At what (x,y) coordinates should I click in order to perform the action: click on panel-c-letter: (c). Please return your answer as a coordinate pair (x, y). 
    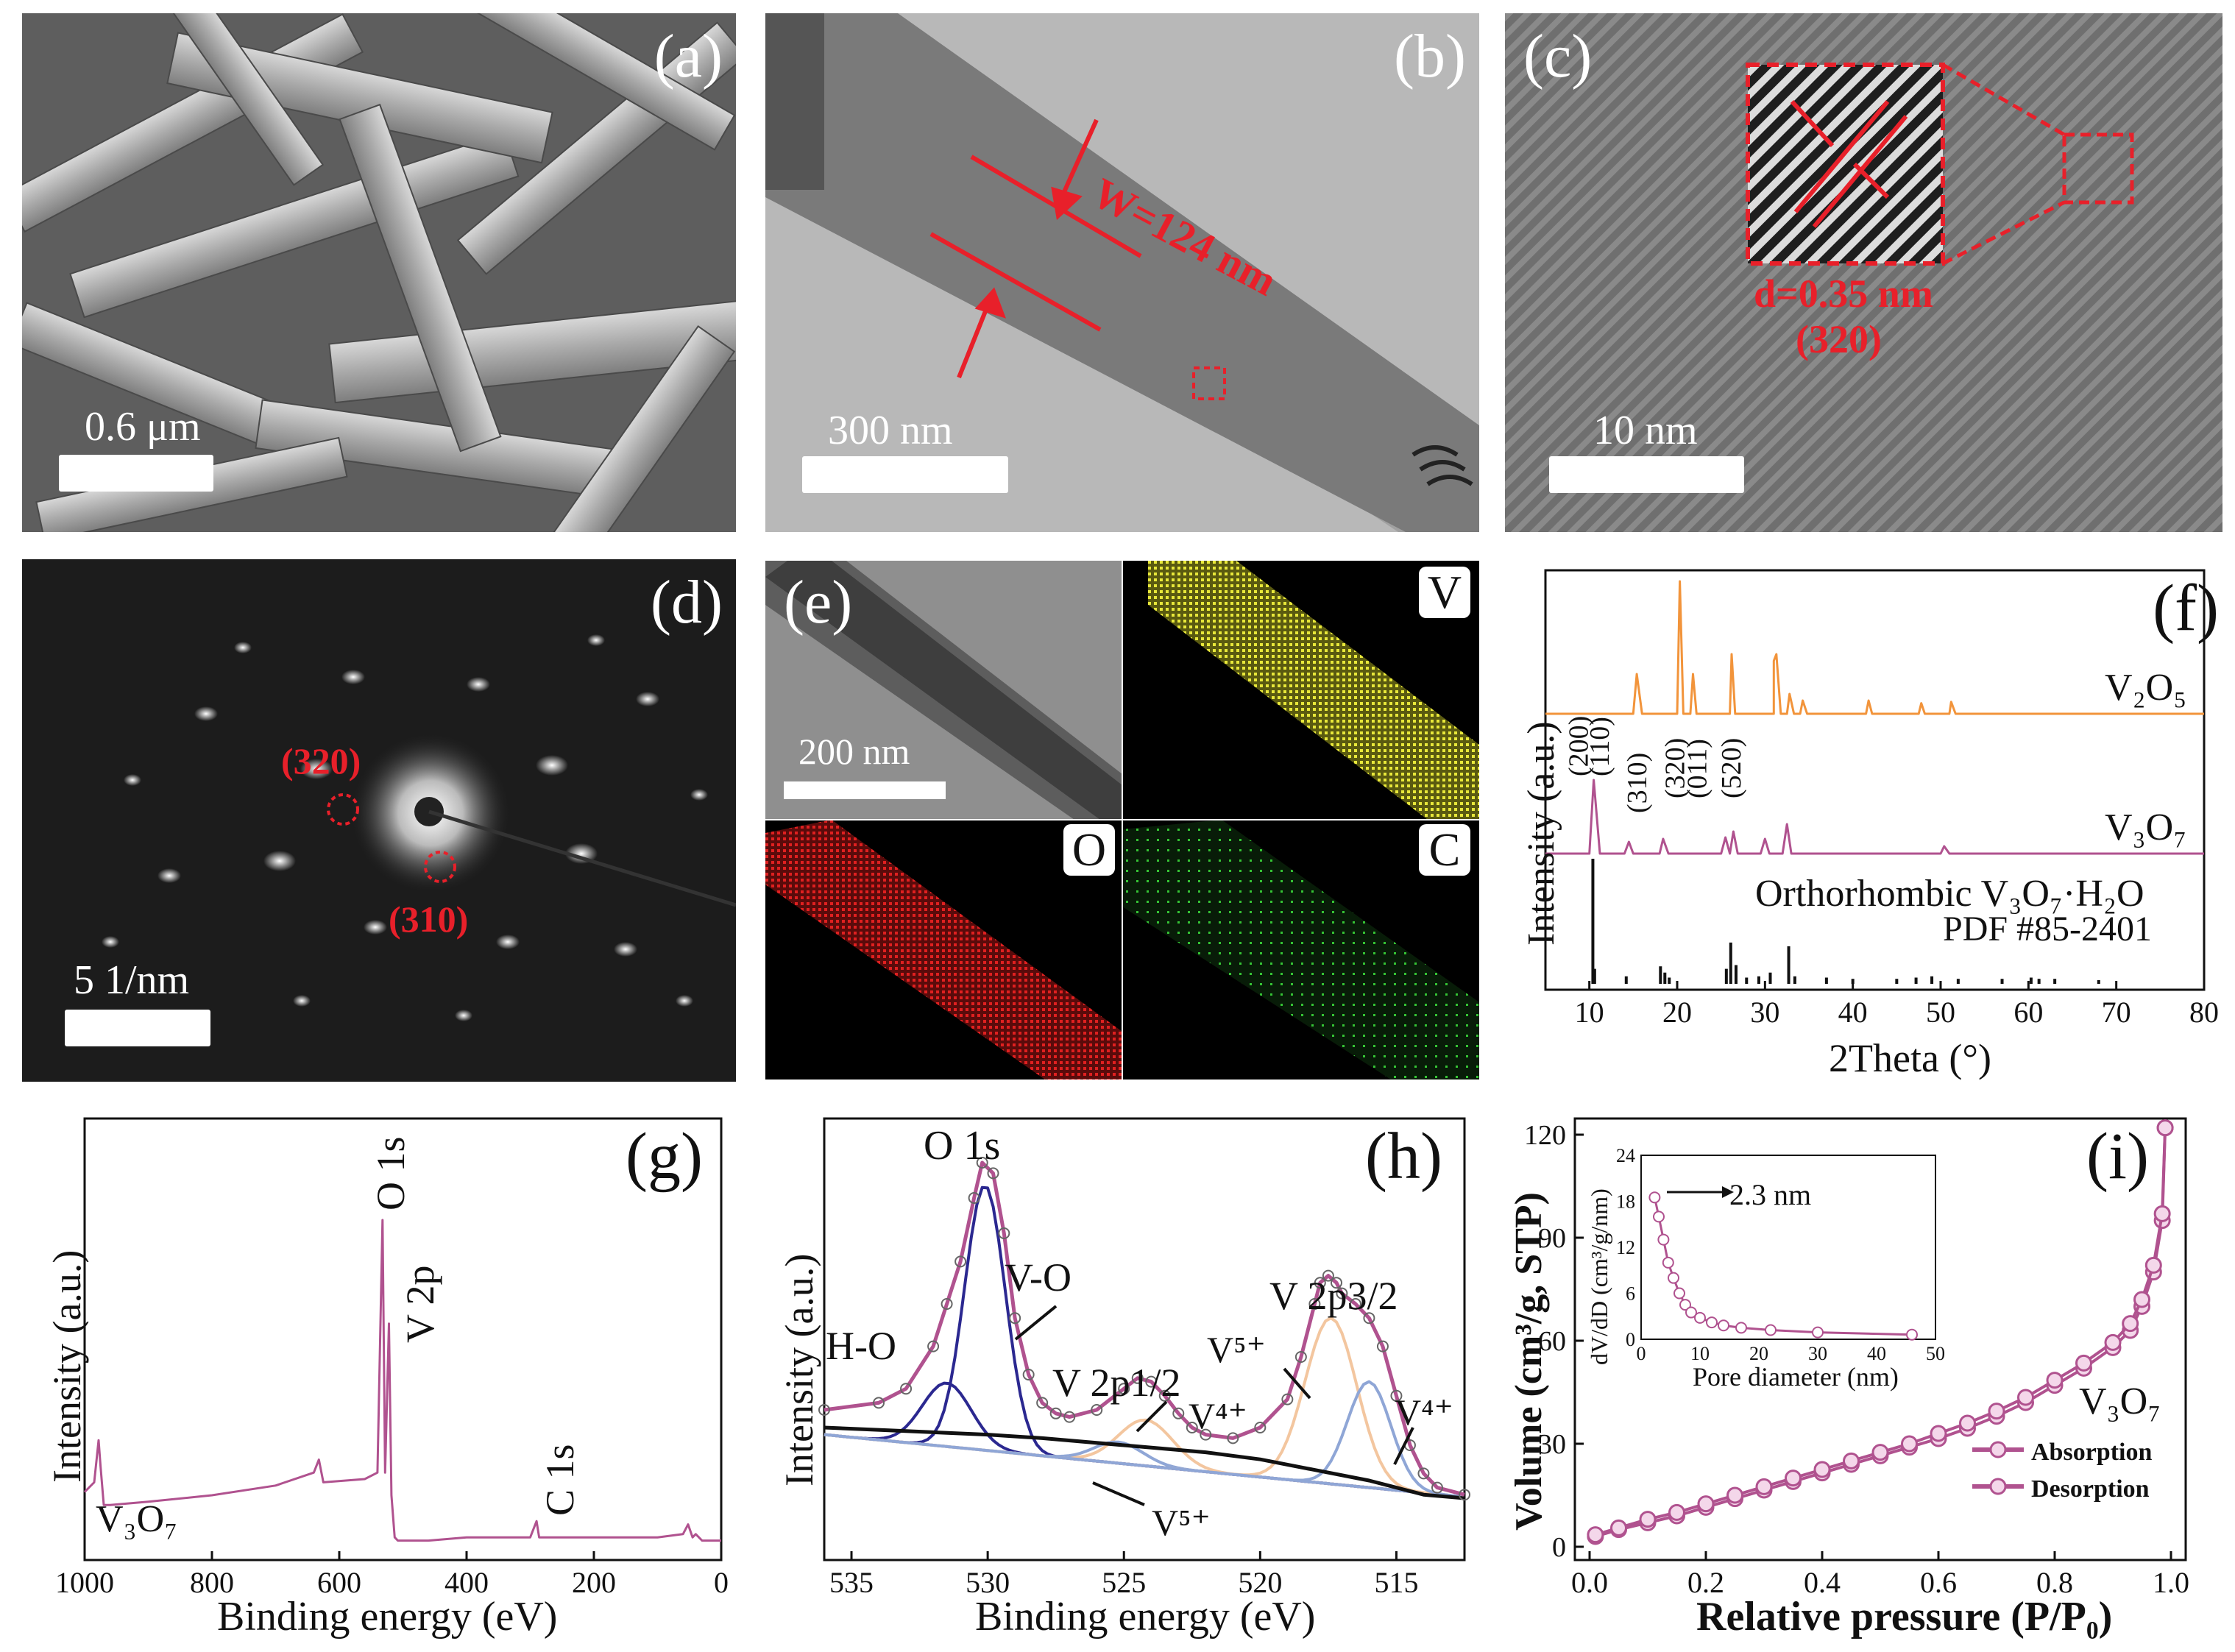
    Looking at the image, I should click on (1558, 56).